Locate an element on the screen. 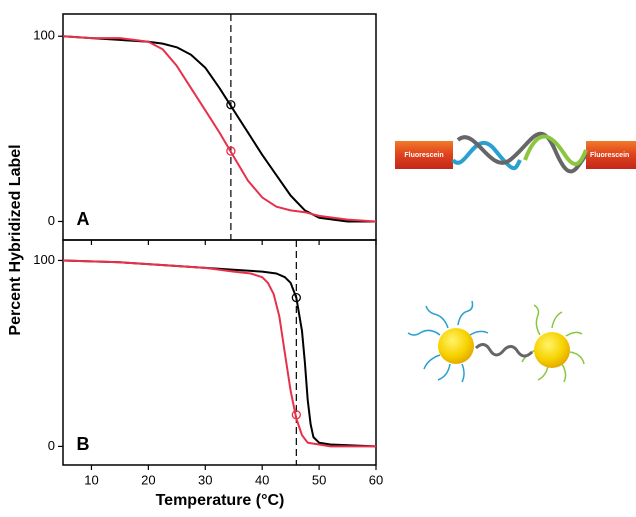  panel-label: A is located at coordinates (83, 219).